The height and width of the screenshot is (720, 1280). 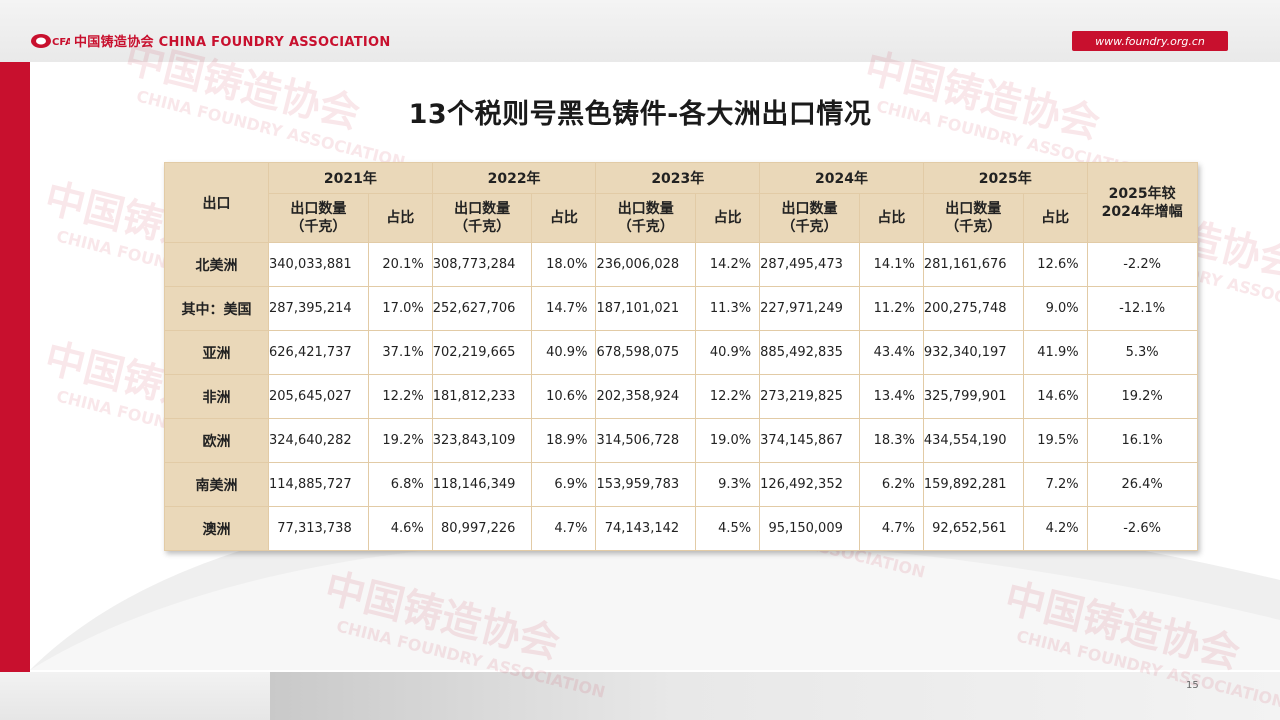 I want to click on region-cell: 北美洲, so click(x=216, y=264).